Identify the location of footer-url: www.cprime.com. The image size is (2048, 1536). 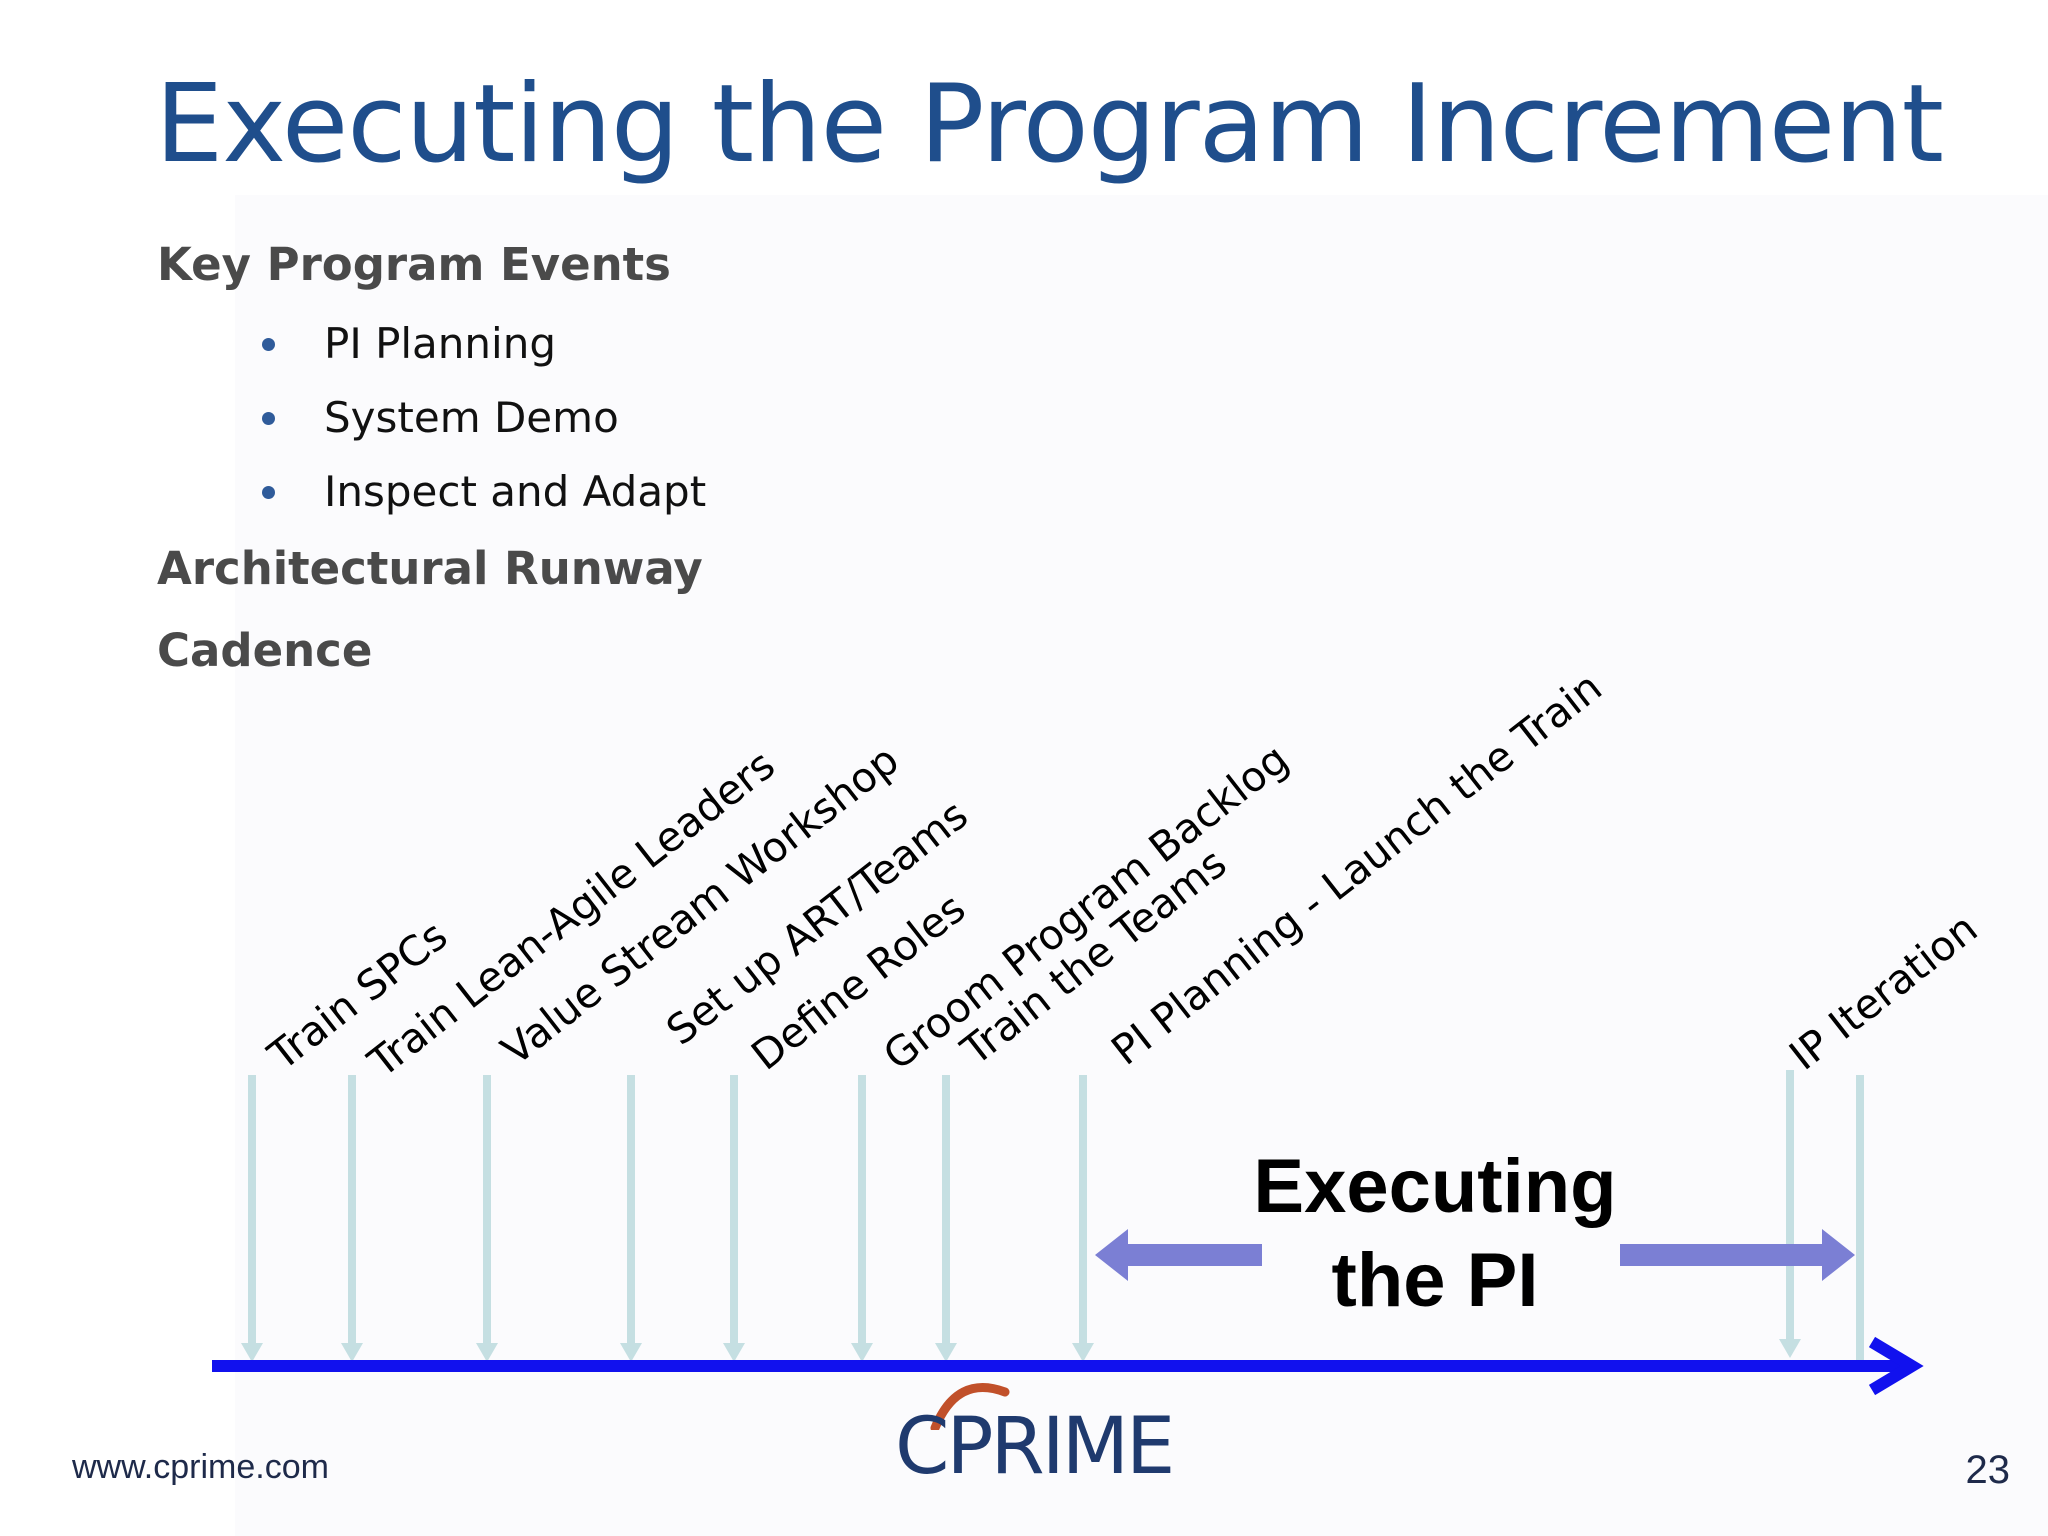
(200, 1467).